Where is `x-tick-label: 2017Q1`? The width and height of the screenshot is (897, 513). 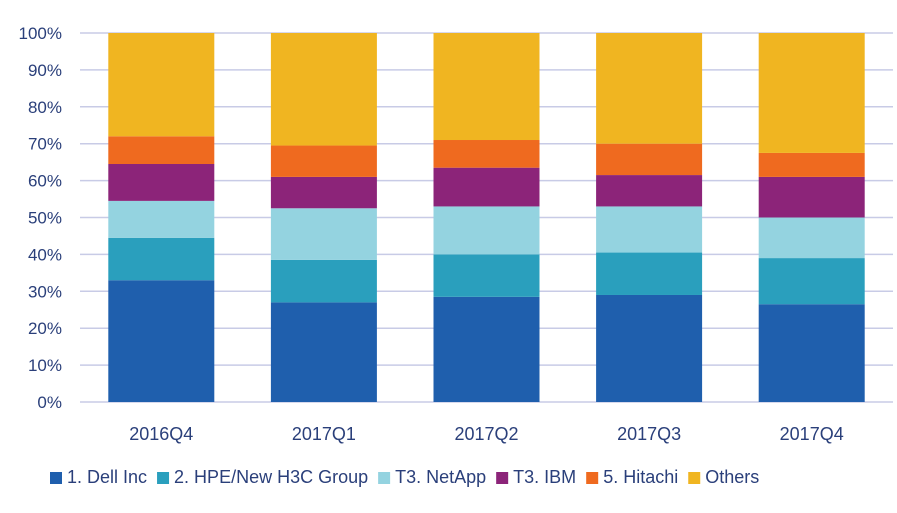 x-tick-label: 2017Q1 is located at coordinates (324, 434).